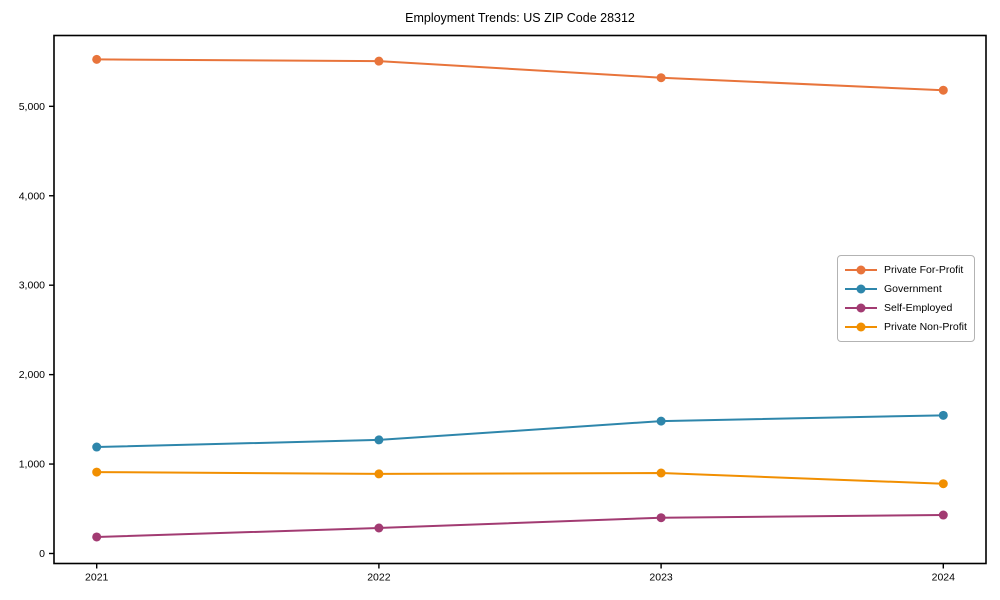  What do you see at coordinates (379, 578) in the screenshot?
I see `x-tick-label: 2022` at bounding box center [379, 578].